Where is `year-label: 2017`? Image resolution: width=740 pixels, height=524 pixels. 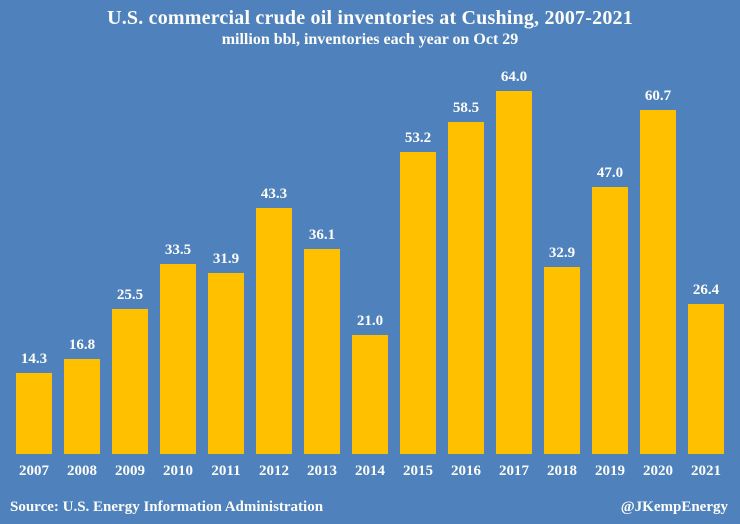 year-label: 2017 is located at coordinates (514, 471).